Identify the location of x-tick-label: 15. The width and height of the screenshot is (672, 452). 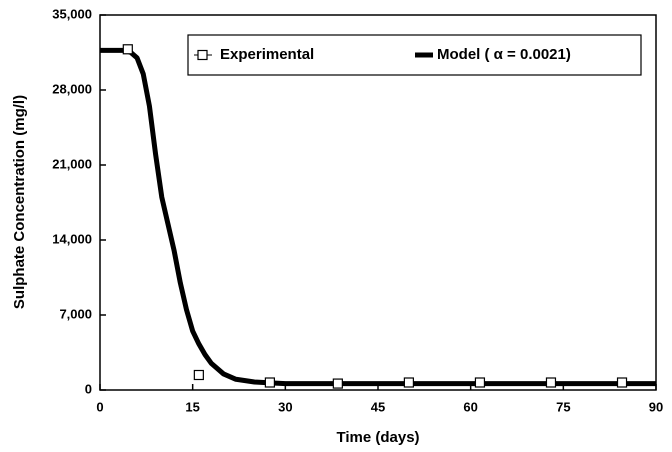
(192, 406).